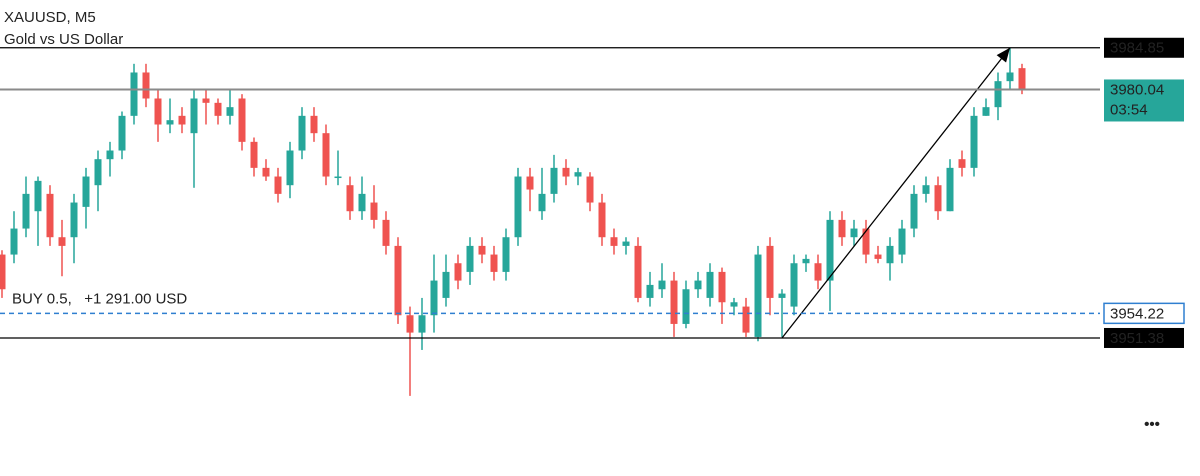  What do you see at coordinates (50, 17) in the screenshot?
I see `chart-title: XAUUSD, M5` at bounding box center [50, 17].